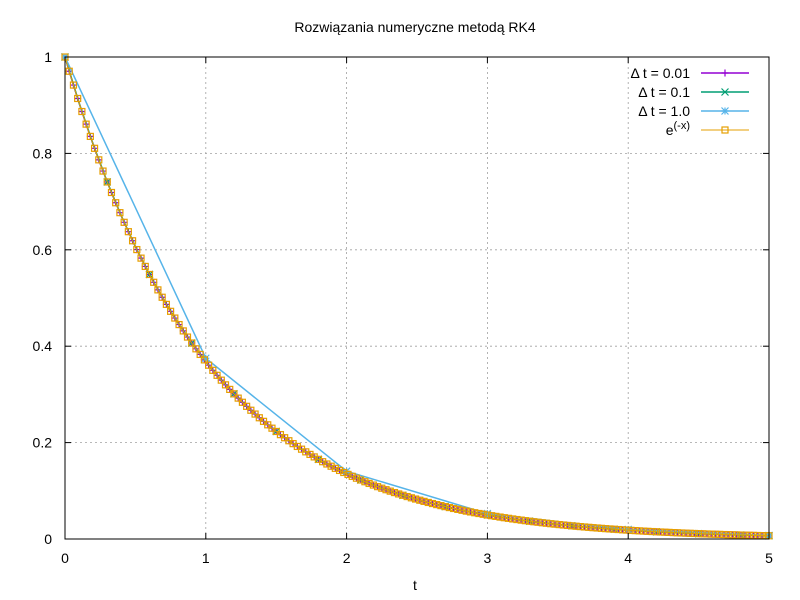 The image size is (800, 600). I want to click on y-tick-label: 0.2, so click(43, 443).